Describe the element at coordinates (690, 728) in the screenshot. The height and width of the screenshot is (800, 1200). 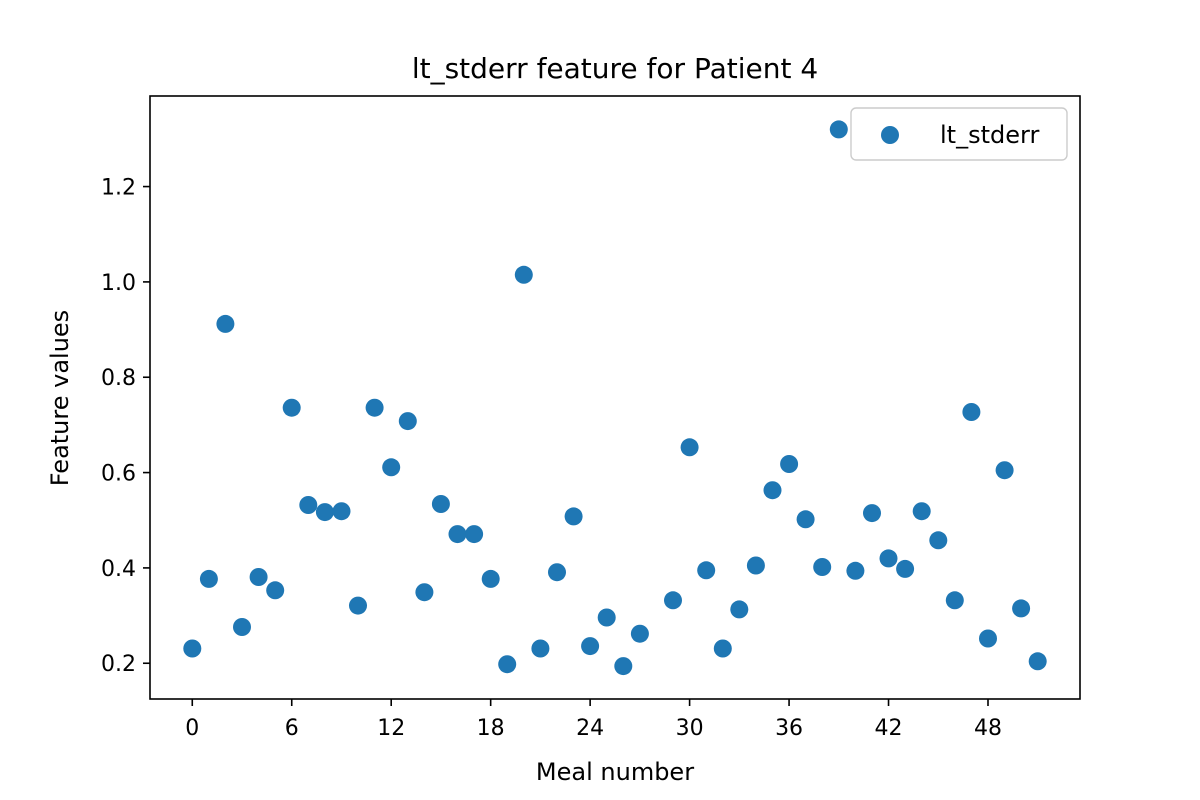
I see `x-tick-label: 30` at that location.